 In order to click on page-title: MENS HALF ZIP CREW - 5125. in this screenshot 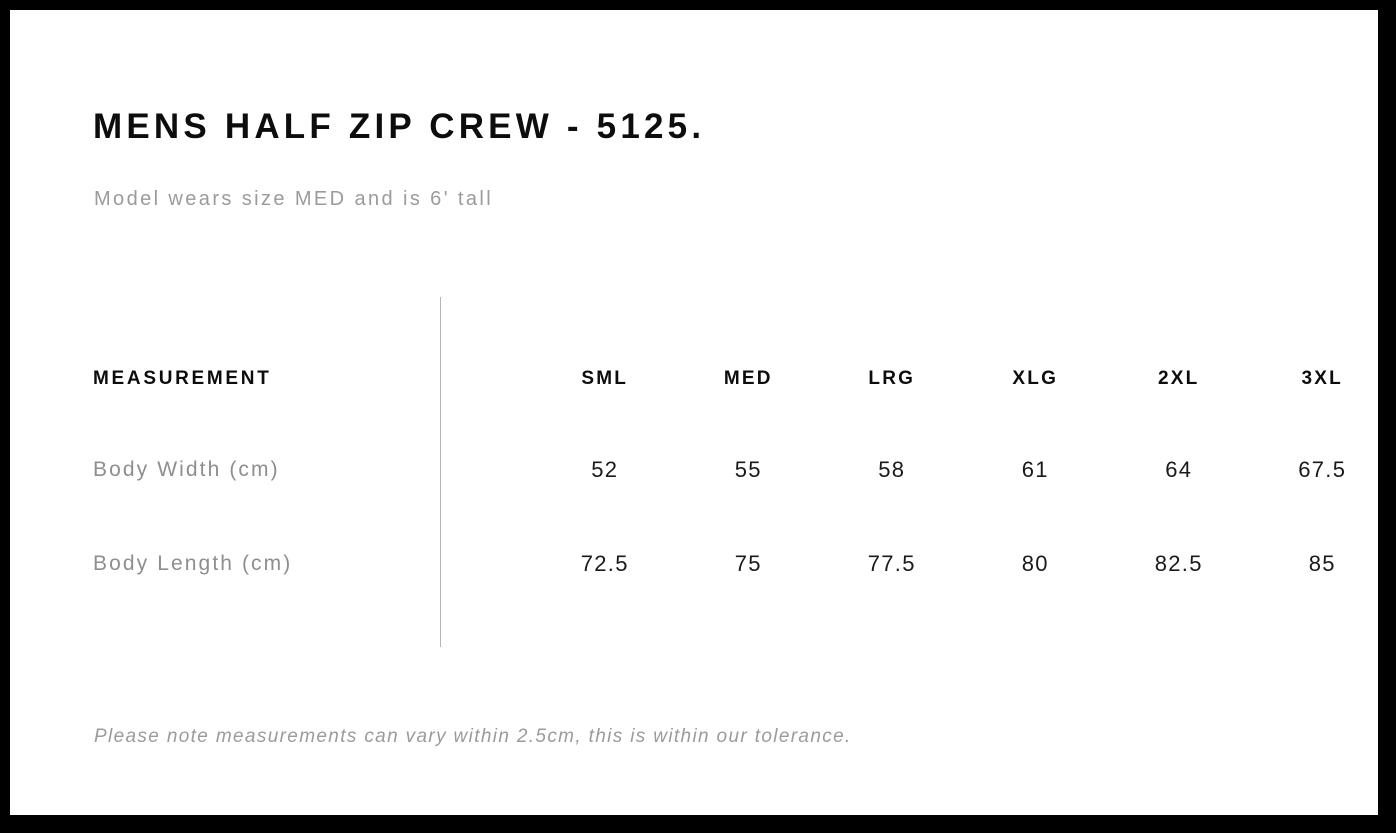, I will do `click(399, 126)`.